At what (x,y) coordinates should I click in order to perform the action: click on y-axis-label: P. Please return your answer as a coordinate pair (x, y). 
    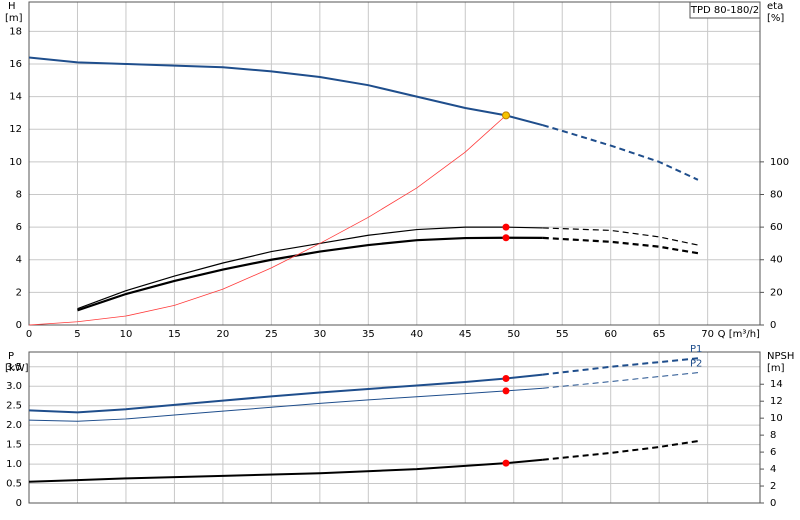
    Looking at the image, I should click on (11, 356).